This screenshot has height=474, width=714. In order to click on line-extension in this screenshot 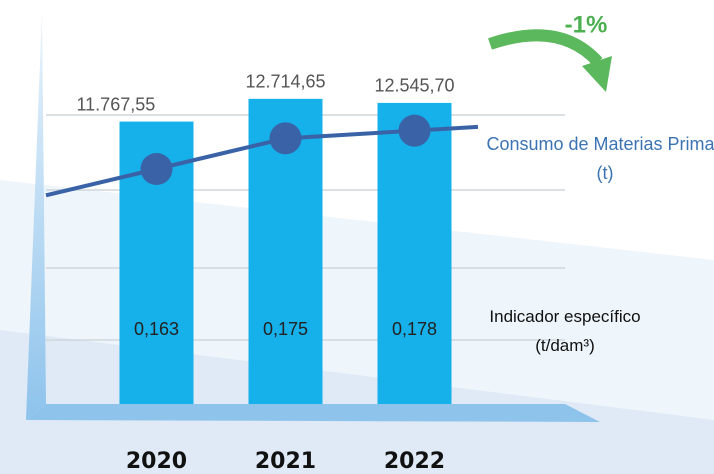, I will do `click(101, 182)`.